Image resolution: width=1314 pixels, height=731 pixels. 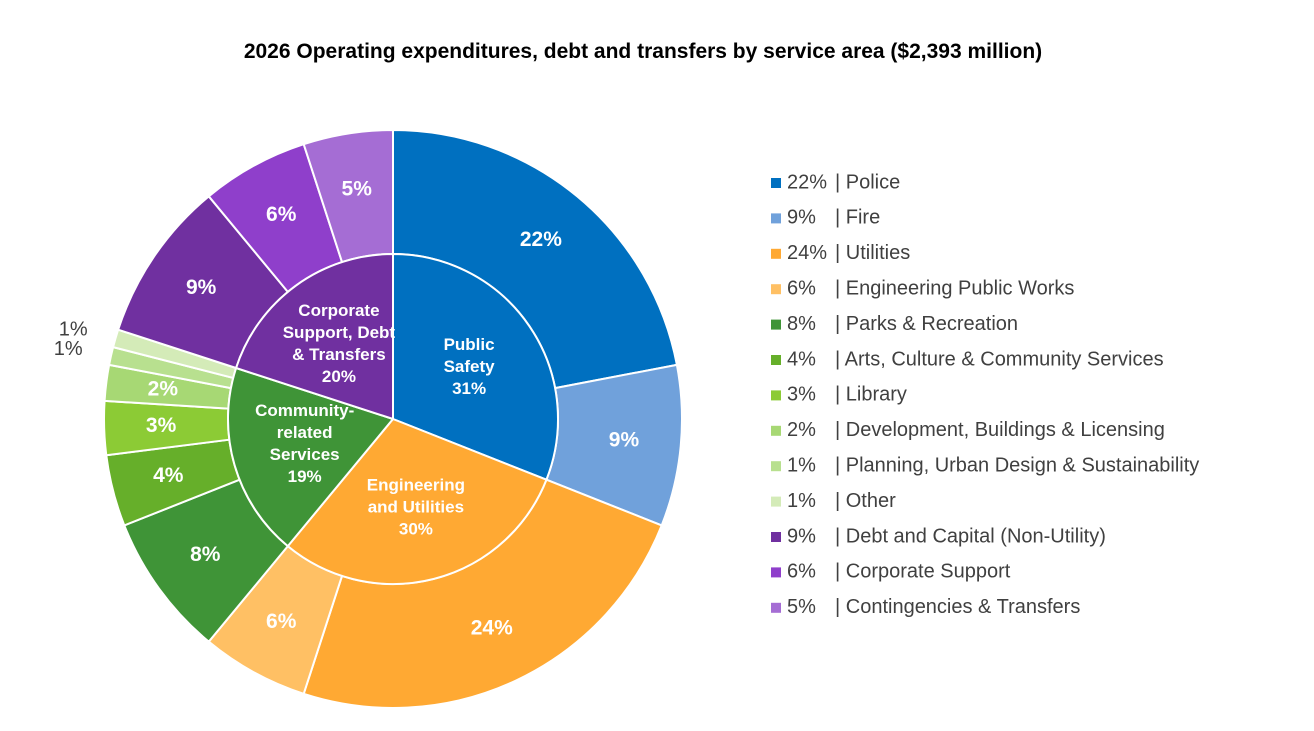 What do you see at coordinates (801, 395) in the screenshot?
I see `legend-percent: 3%` at bounding box center [801, 395].